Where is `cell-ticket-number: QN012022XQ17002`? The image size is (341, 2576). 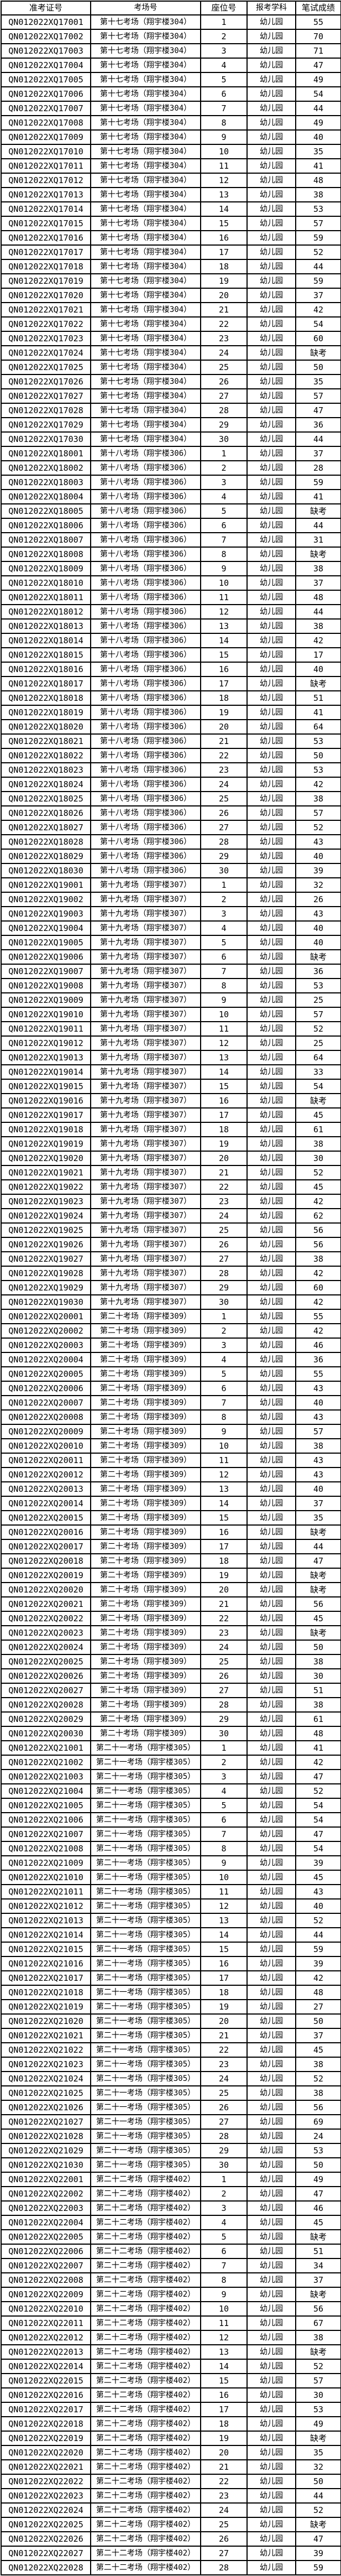 cell-ticket-number: QN012022XQ17002 is located at coordinates (46, 36).